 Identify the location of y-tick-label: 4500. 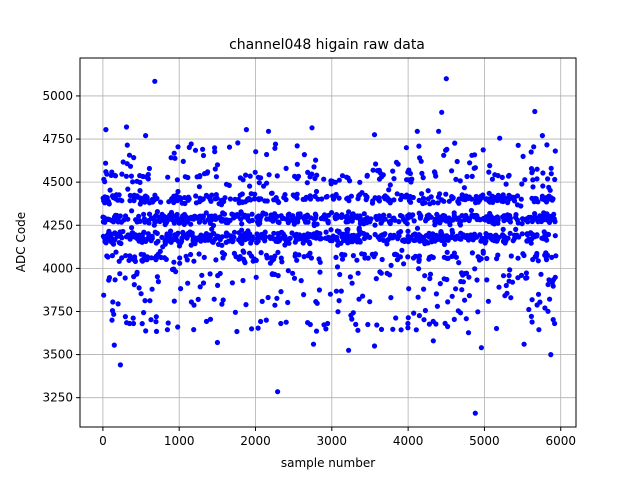
(57, 182).